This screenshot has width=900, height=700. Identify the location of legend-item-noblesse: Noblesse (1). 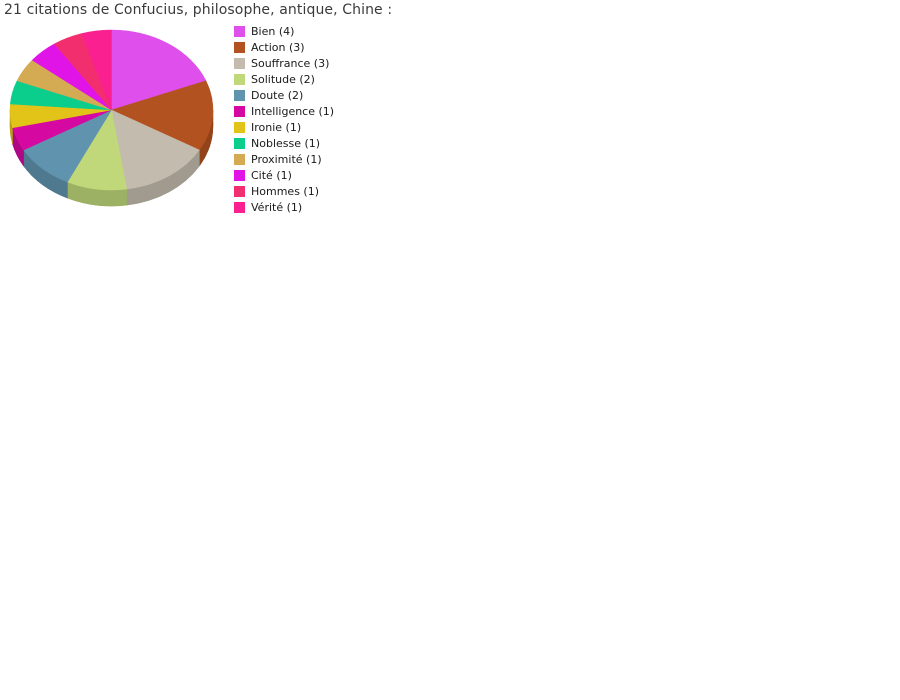
(284, 143).